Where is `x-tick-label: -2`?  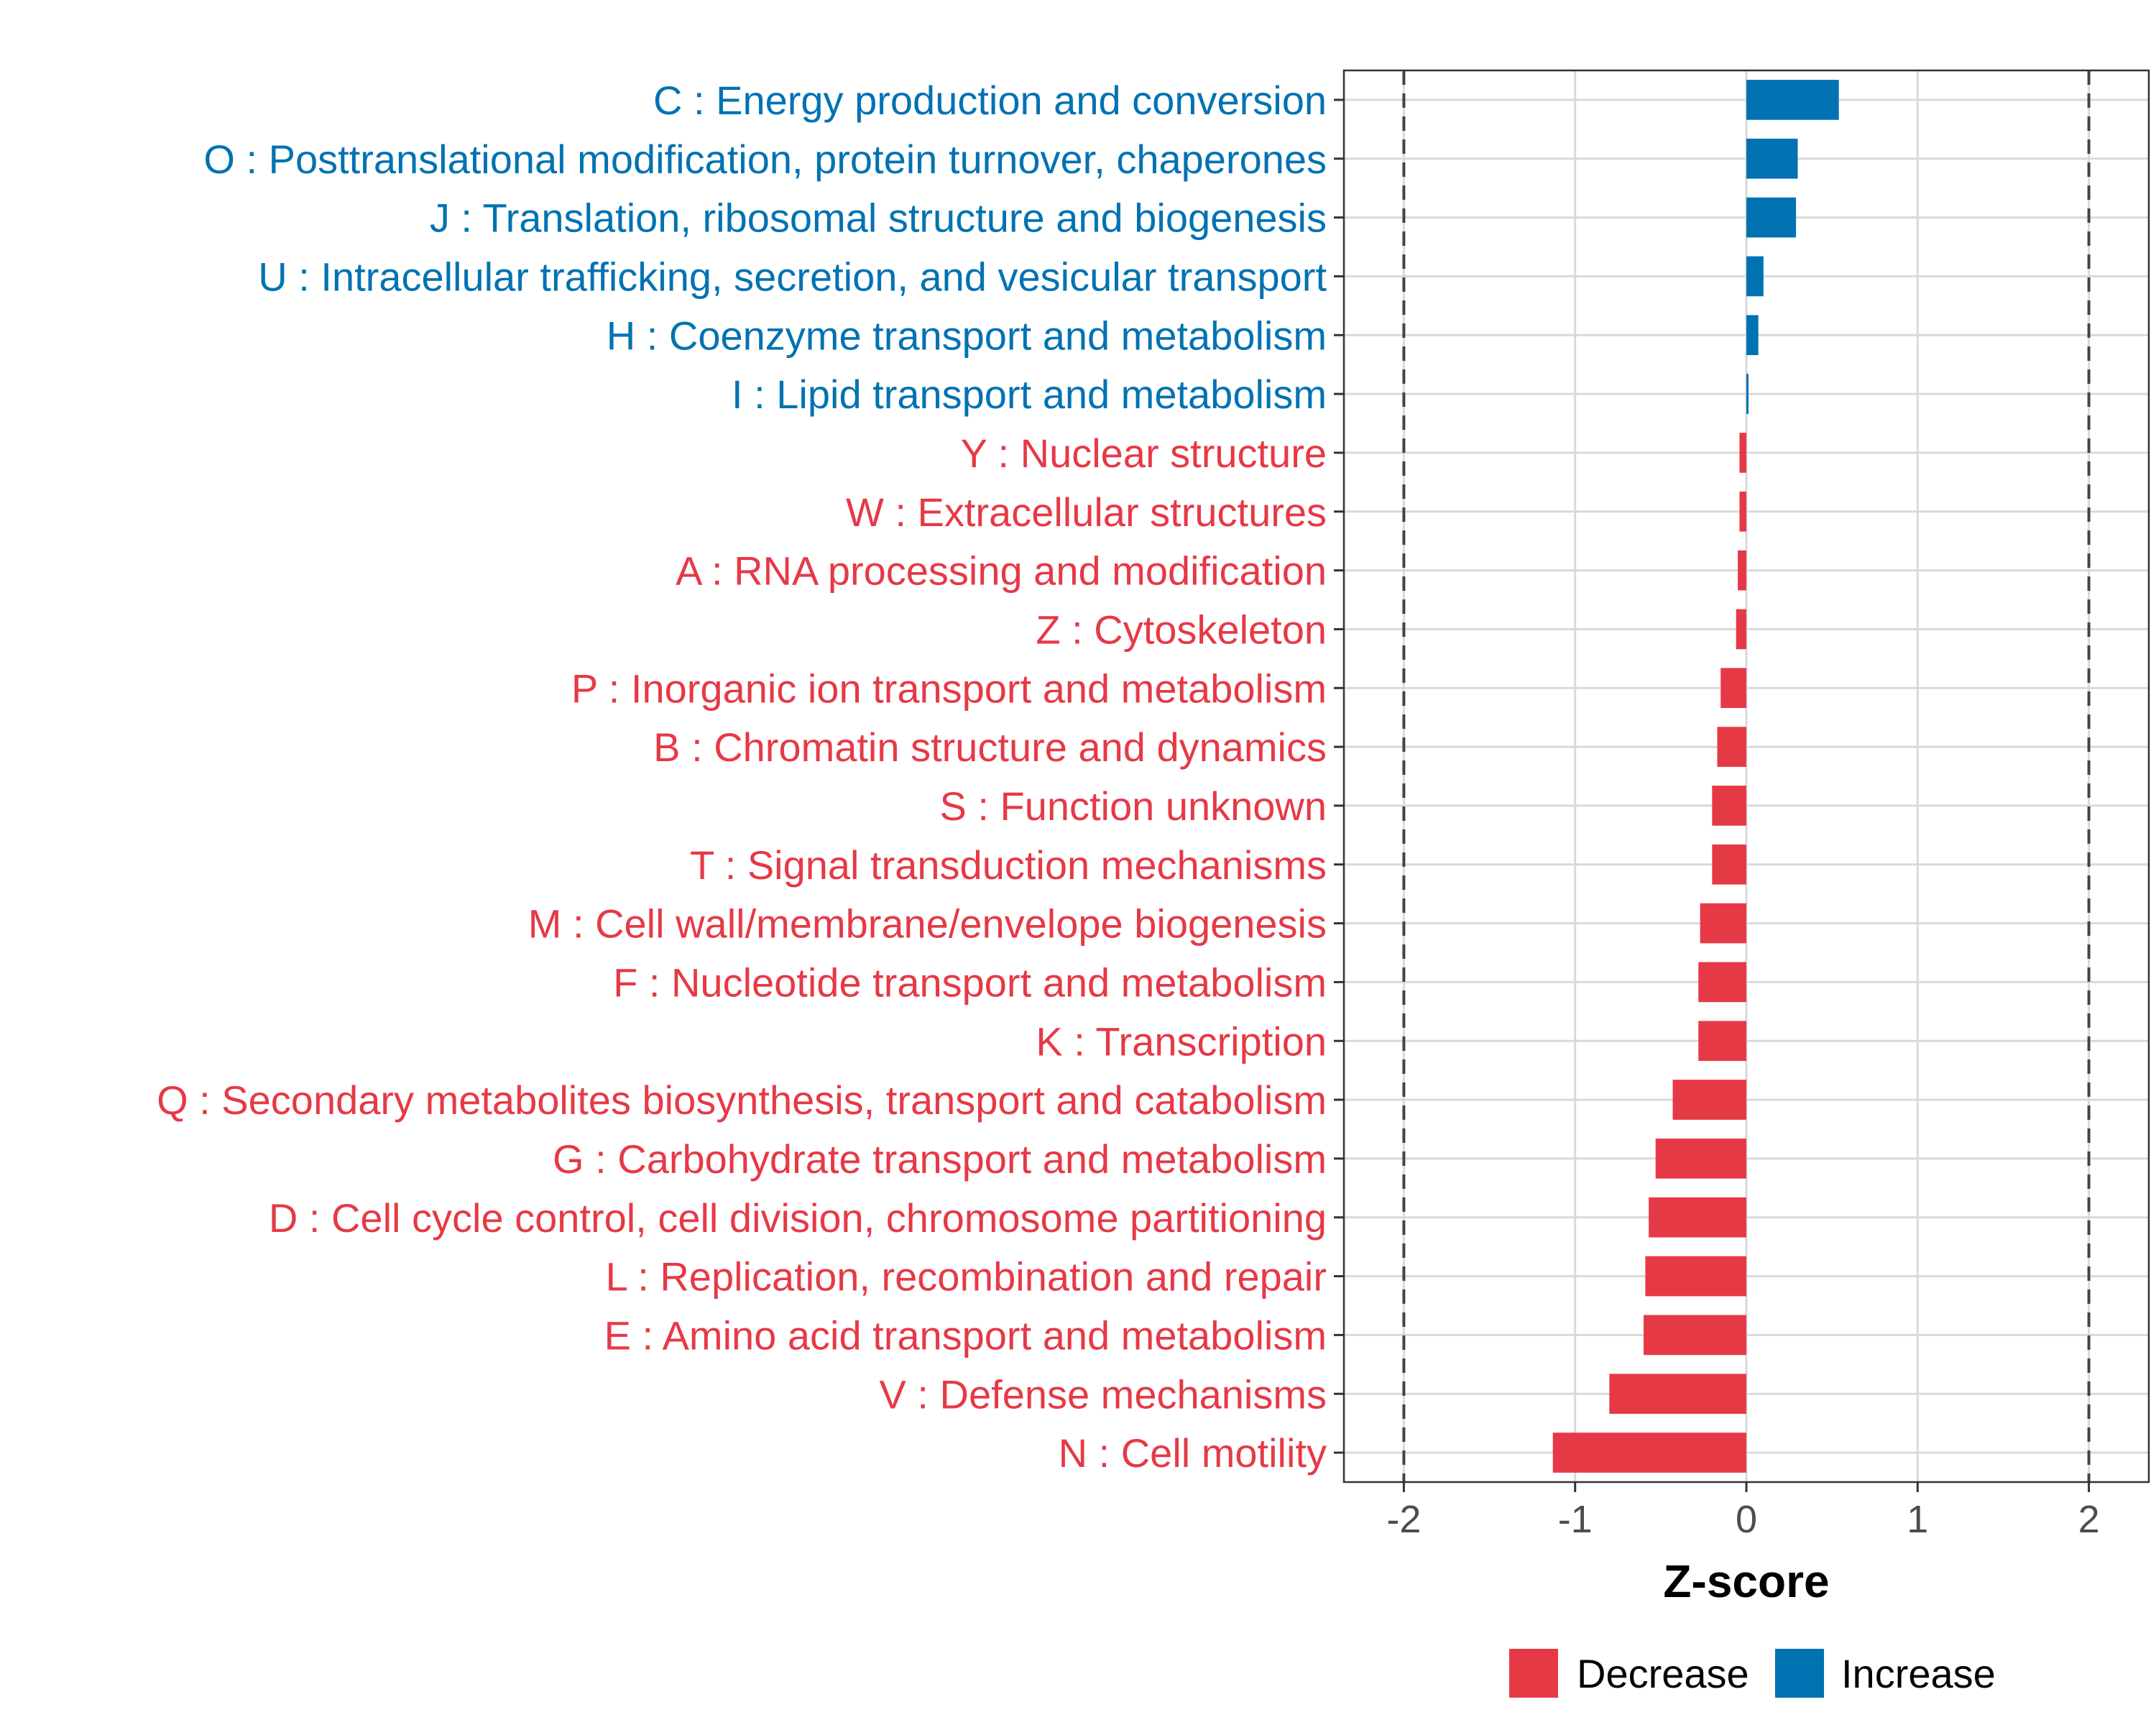
x-tick-label: -2 is located at coordinates (1403, 1519).